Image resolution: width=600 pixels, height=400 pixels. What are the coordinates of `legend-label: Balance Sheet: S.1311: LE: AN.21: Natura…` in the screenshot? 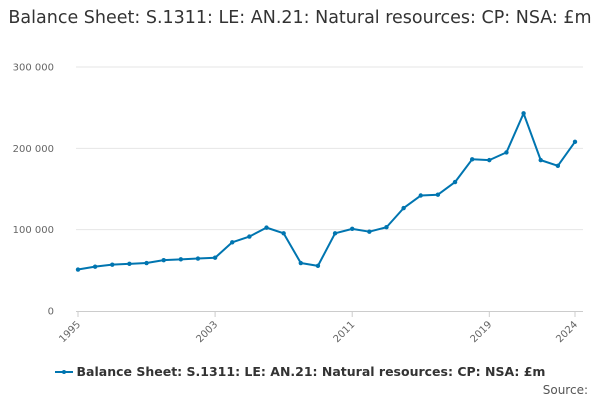 It's located at (311, 371).